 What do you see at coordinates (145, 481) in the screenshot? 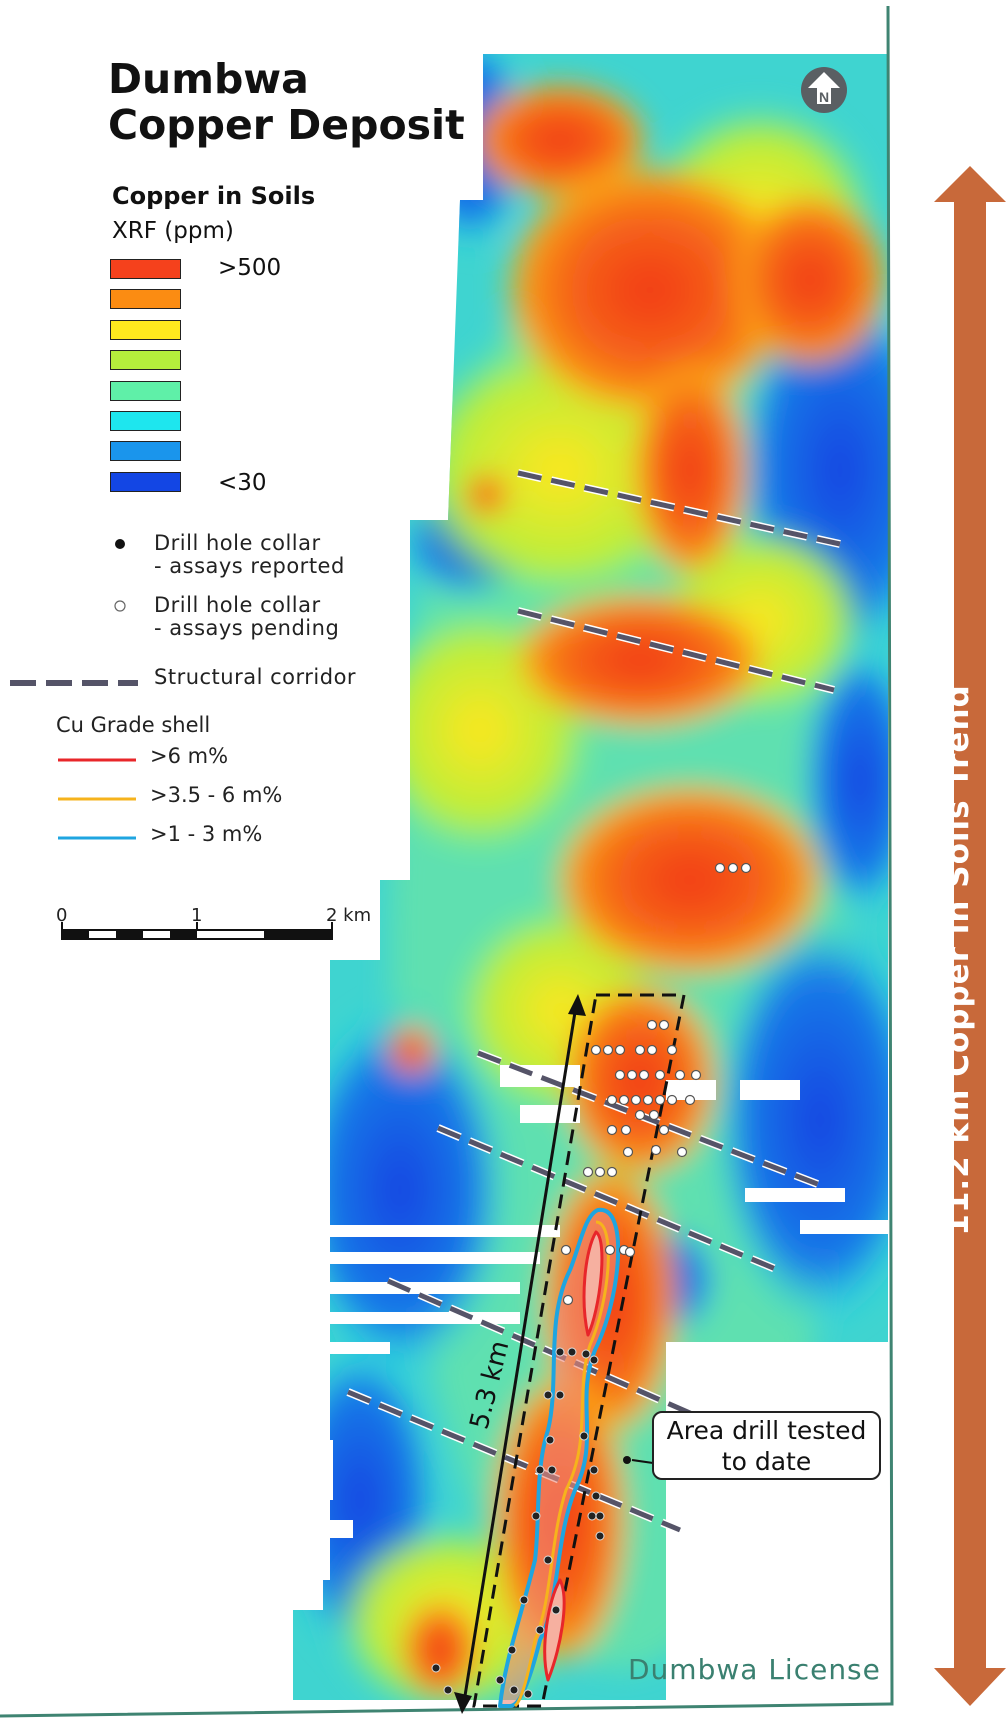
I see `legend-swatch-dark-blue` at bounding box center [145, 481].